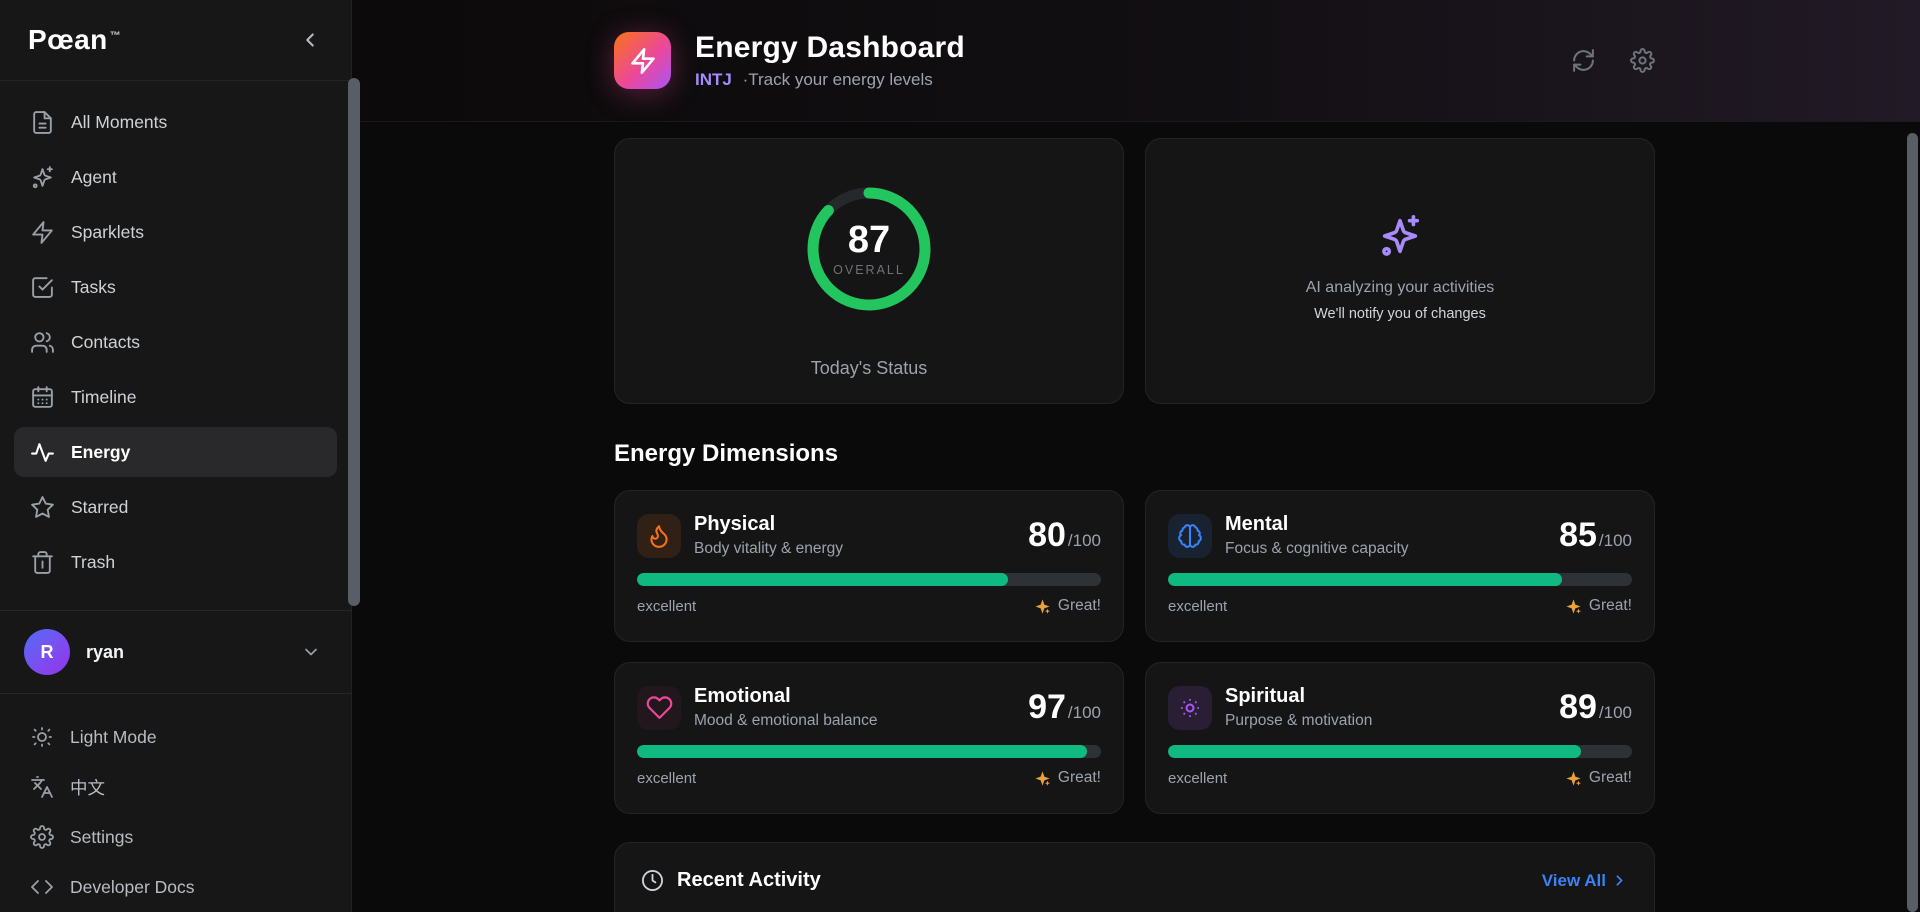  Describe the element at coordinates (132, 886) in the screenshot. I see `footer-item-label: Developer Docs` at that location.